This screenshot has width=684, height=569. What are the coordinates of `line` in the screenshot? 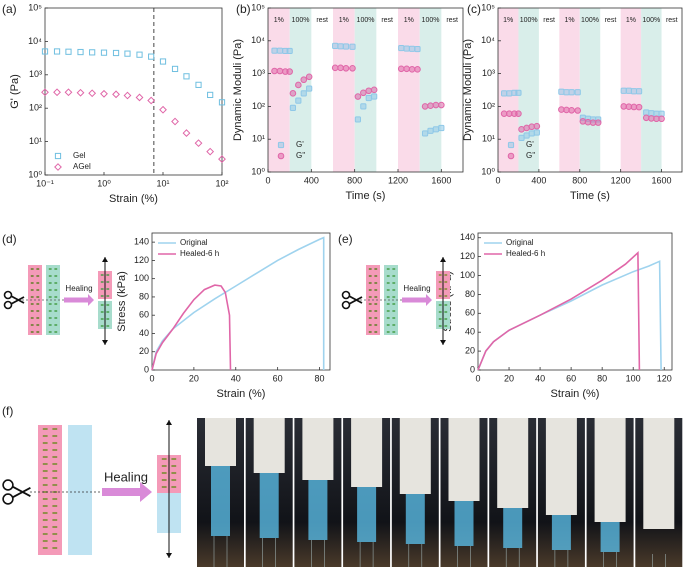 It's located at (238, 303).